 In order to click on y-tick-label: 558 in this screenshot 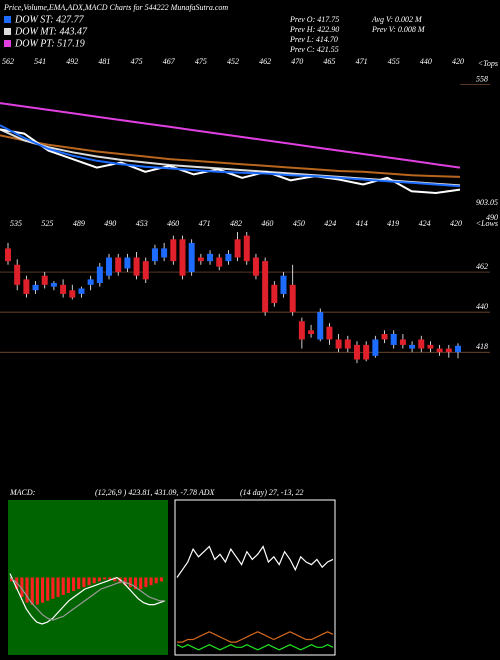, I will do `click(482, 78)`.